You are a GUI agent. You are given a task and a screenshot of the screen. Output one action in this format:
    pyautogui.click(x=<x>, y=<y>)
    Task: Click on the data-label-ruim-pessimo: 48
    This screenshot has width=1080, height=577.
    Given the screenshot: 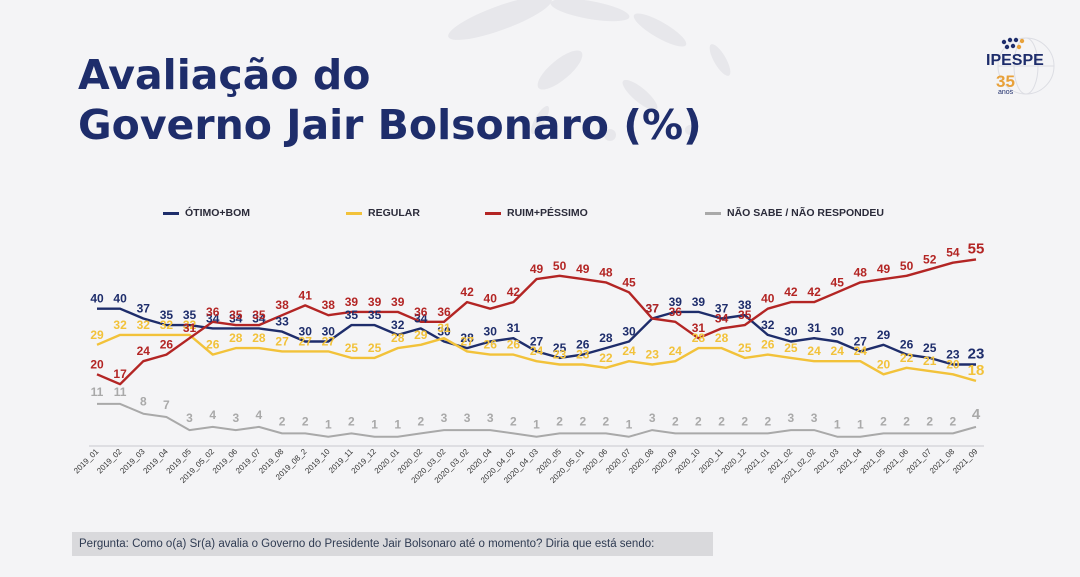 What is the action you would take?
    pyautogui.click(x=861, y=272)
    